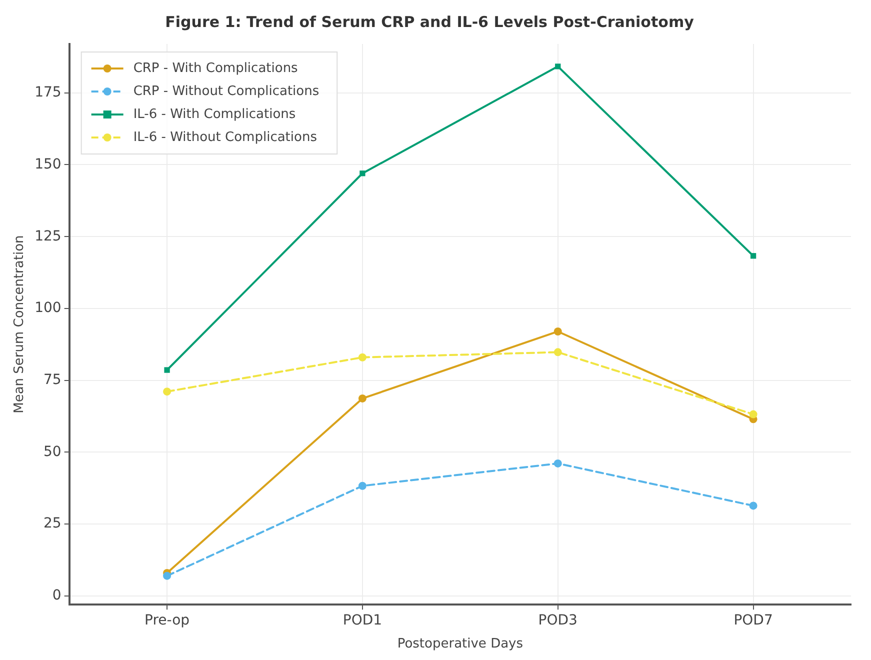  Describe the element at coordinates (48, 164) in the screenshot. I see `y-tick-label: 150` at that location.